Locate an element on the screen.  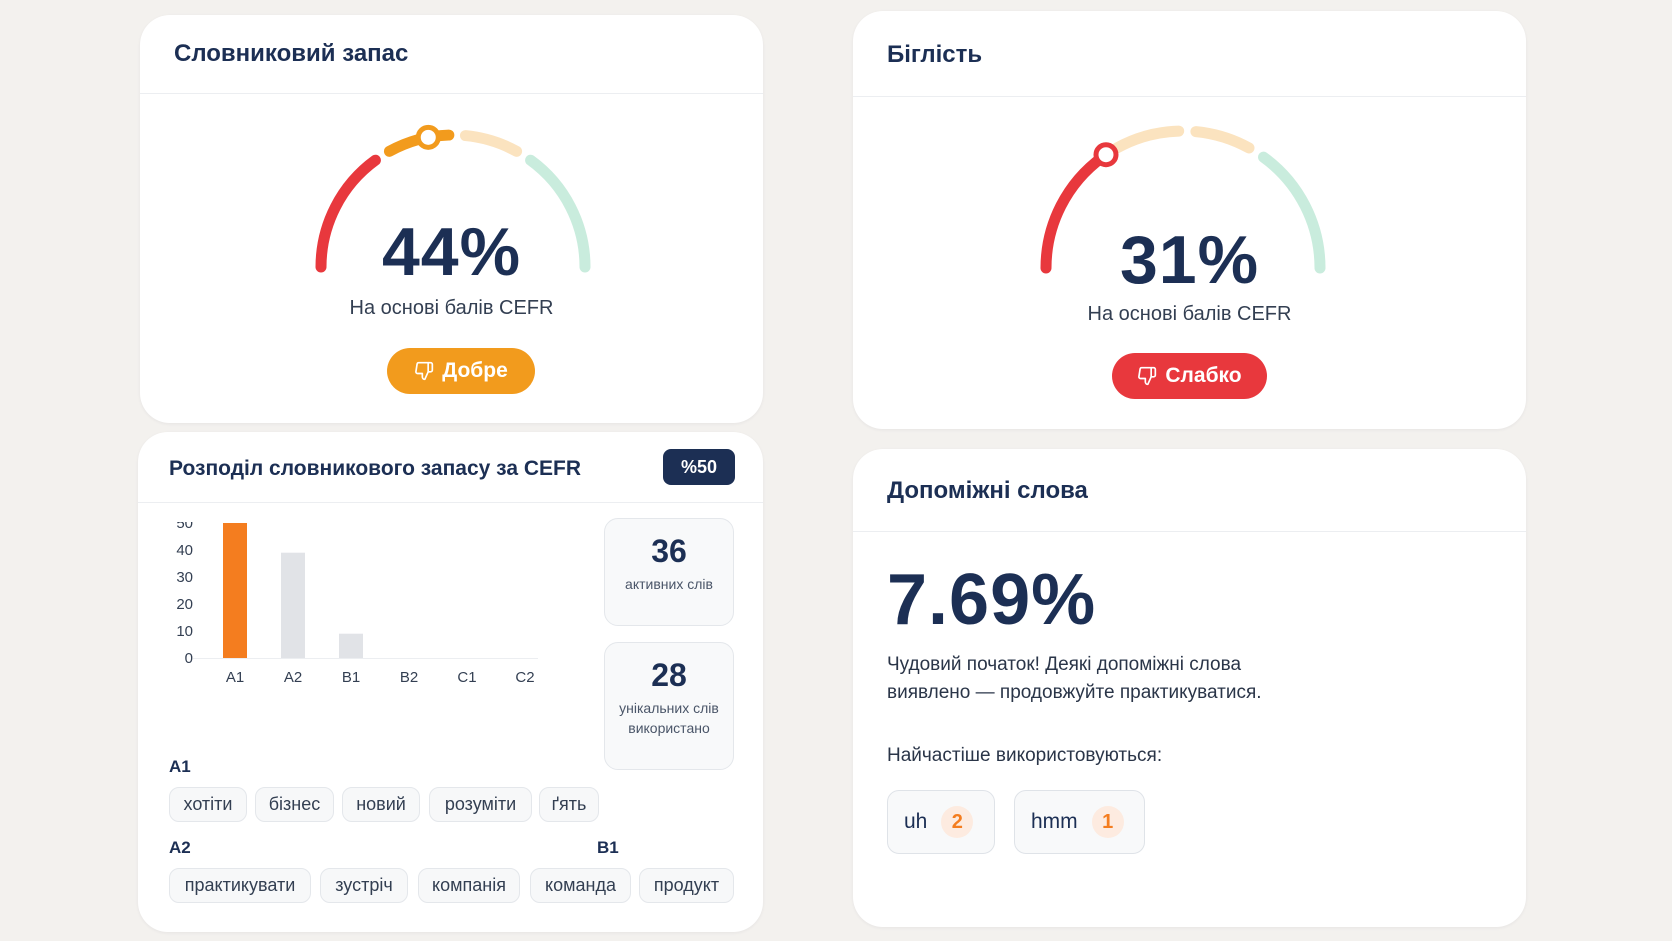
vocabulary-gauge is located at coordinates (453, 198).